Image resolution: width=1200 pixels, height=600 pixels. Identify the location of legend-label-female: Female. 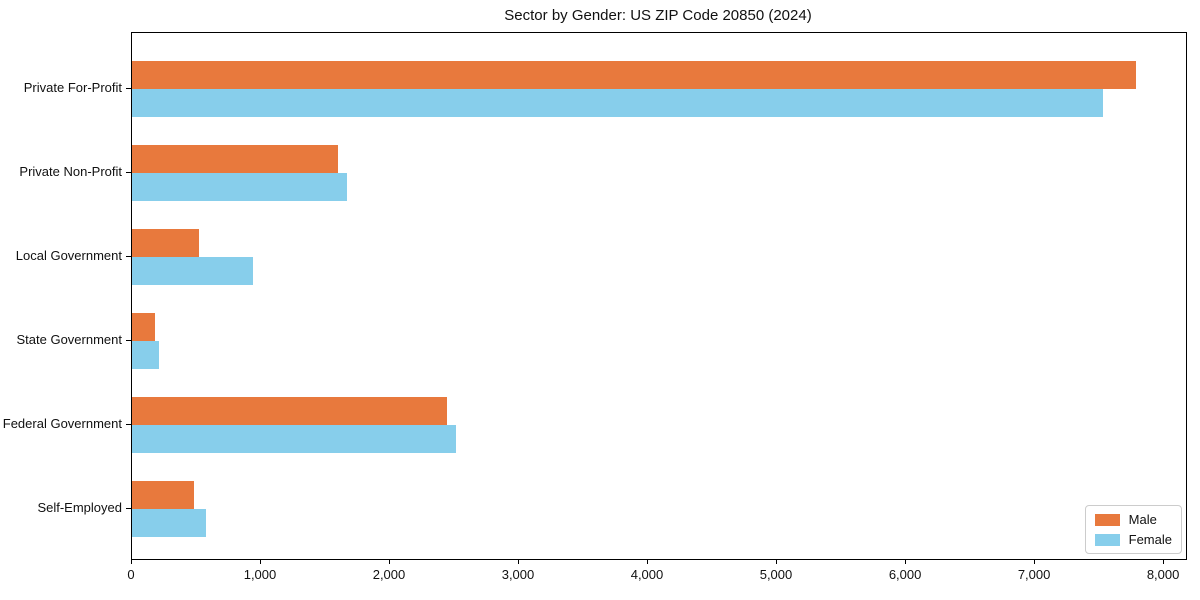
(1150, 539).